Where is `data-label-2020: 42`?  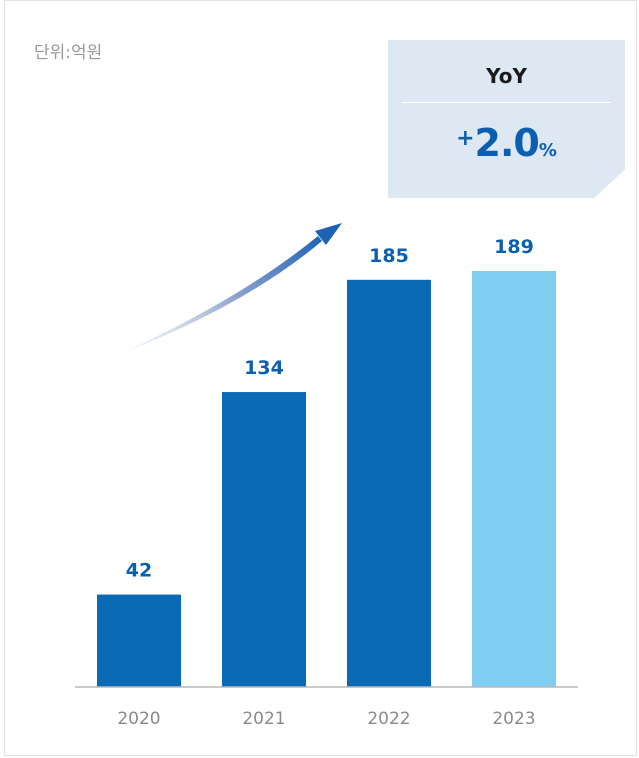
data-label-2020: 42 is located at coordinates (139, 571).